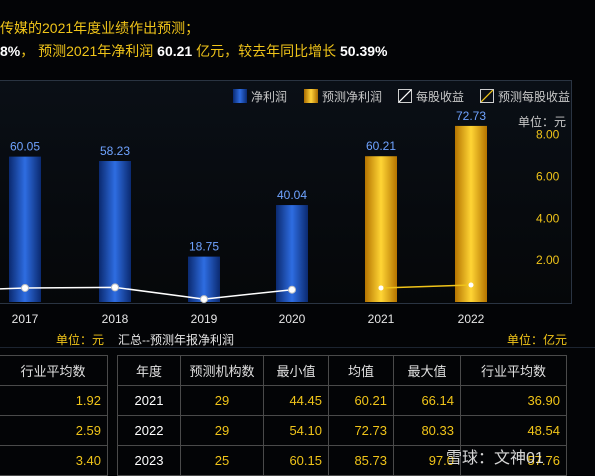  Describe the element at coordinates (296, 370) in the screenshot. I see `th-min: 最小值` at that location.